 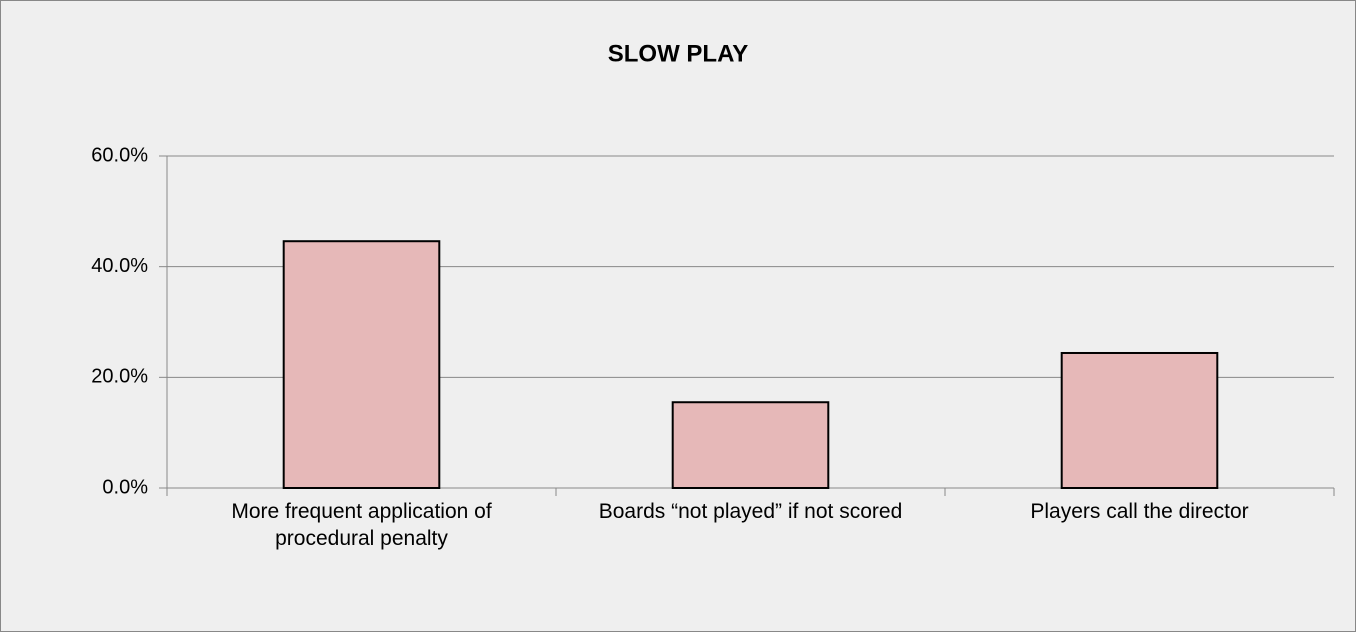 What do you see at coordinates (119, 155) in the screenshot?
I see `y-tick-label: 60.0%` at bounding box center [119, 155].